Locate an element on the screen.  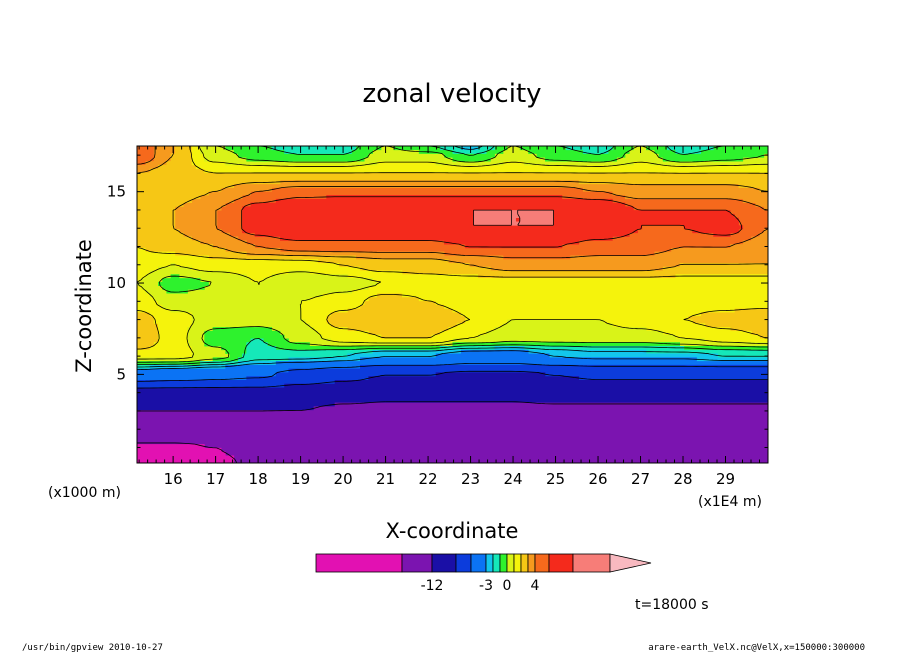
chart-title: zonal velocity is located at coordinates (451, 94).